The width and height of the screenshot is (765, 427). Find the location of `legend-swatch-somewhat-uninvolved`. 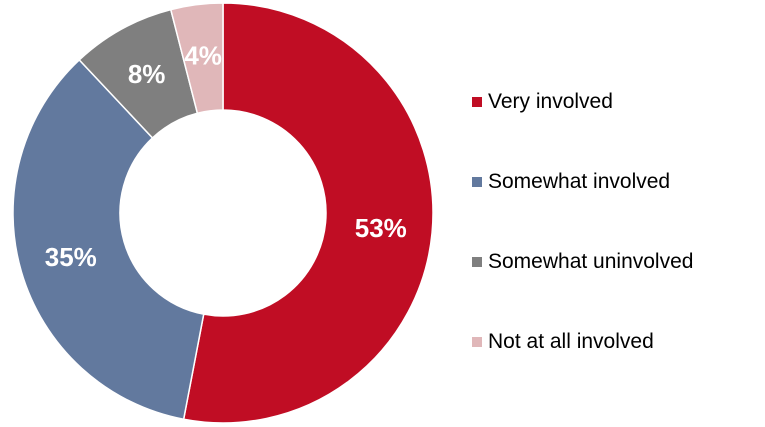

legend-swatch-somewhat-uninvolved is located at coordinates (477, 262).